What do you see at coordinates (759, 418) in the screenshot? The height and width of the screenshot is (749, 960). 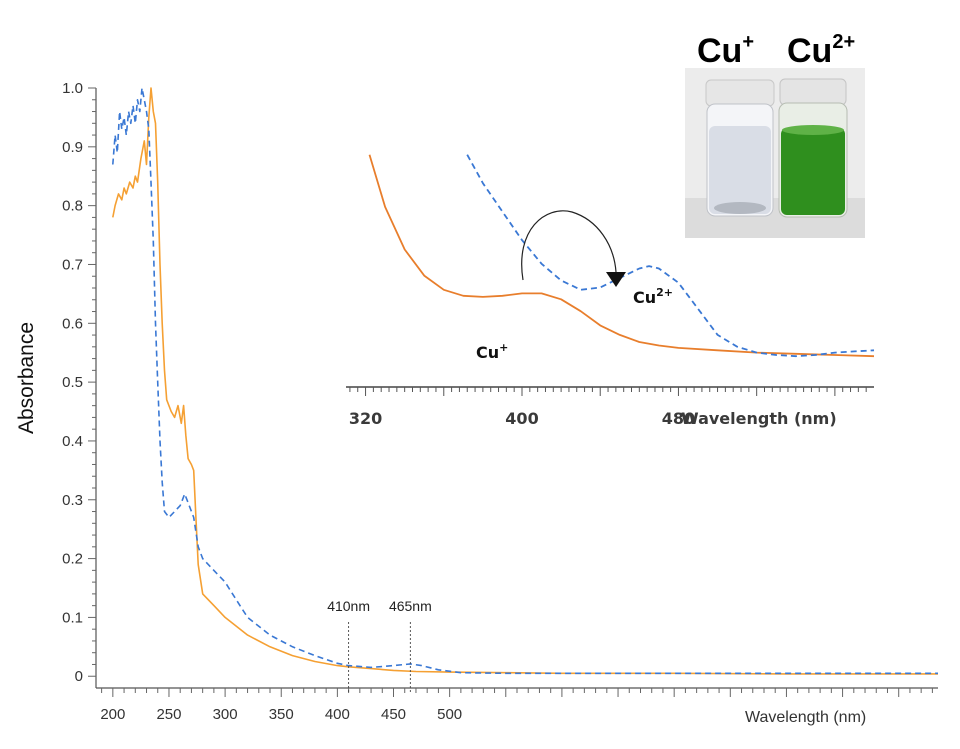 I see `inset-x-axis-title: Wavelength (nm)` at bounding box center [759, 418].